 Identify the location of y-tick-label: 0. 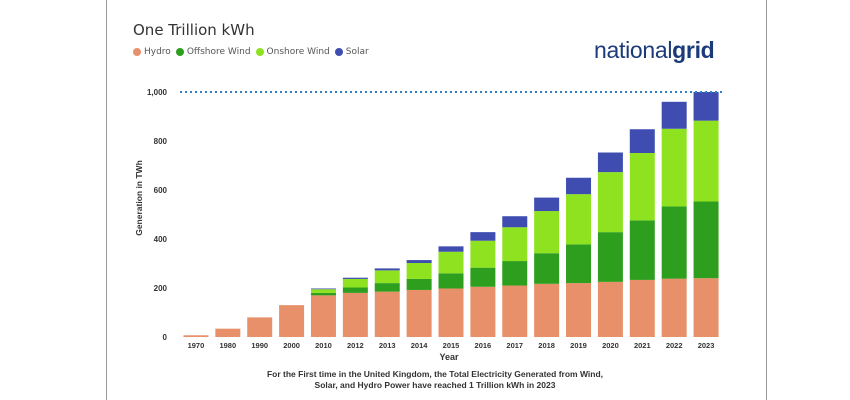
(165, 337).